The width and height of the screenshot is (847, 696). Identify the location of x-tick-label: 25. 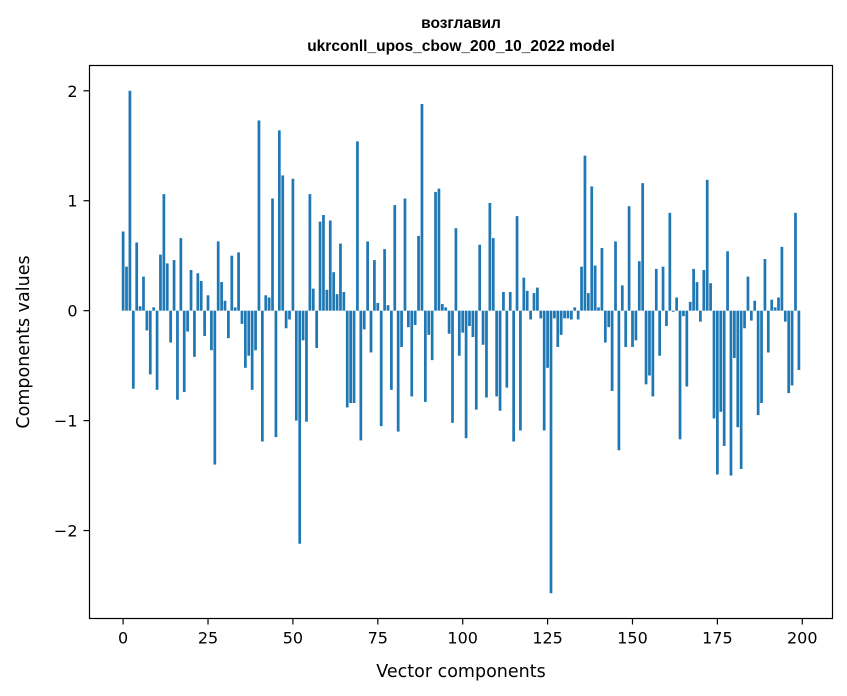
(208, 638).